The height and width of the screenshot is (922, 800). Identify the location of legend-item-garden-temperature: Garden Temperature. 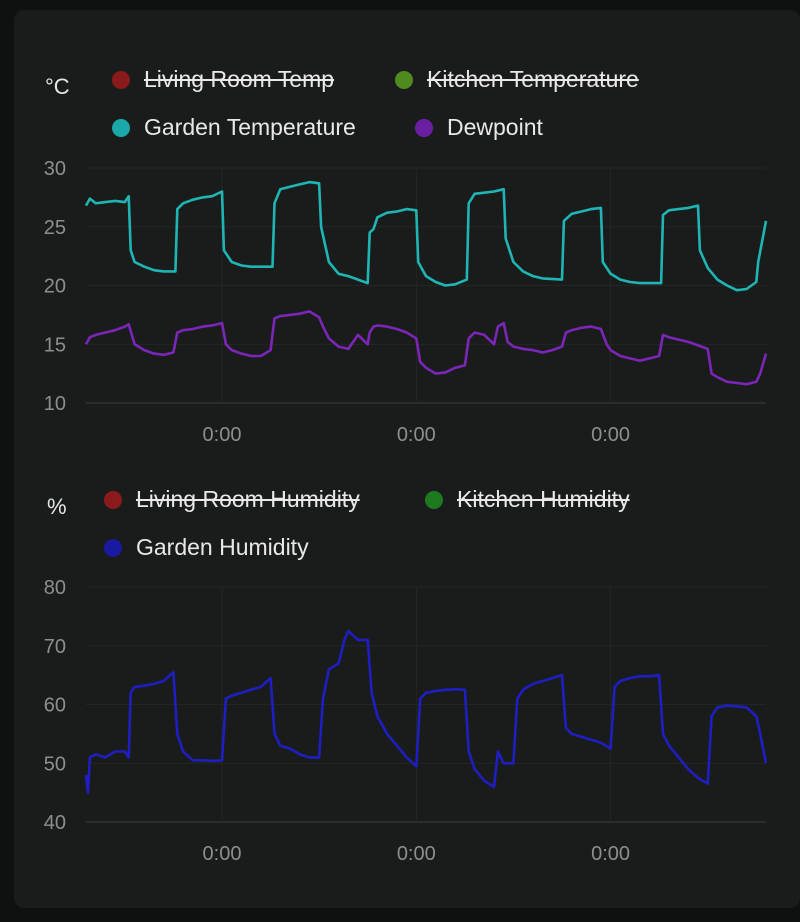
(234, 127).